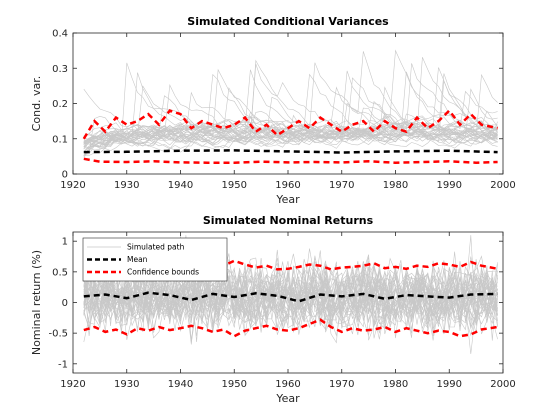 This screenshot has height=420, width=560. Describe the element at coordinates (60, 69) in the screenshot. I see `y-tick-label: 0.3` at that location.